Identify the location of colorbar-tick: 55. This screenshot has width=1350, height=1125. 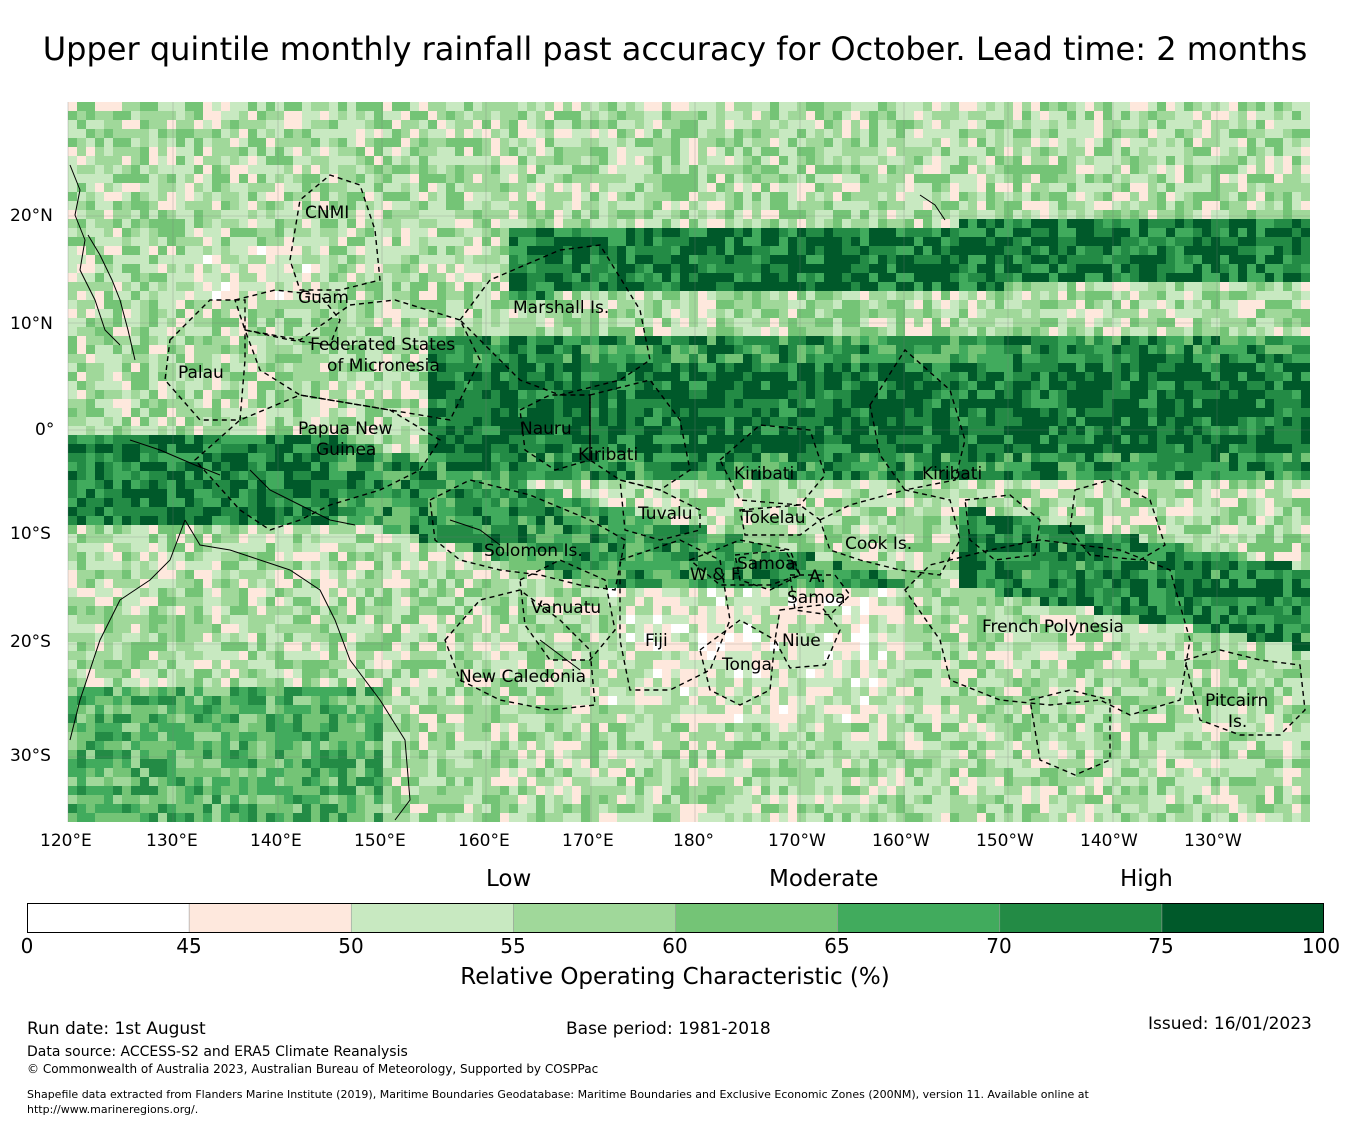
(513, 946).